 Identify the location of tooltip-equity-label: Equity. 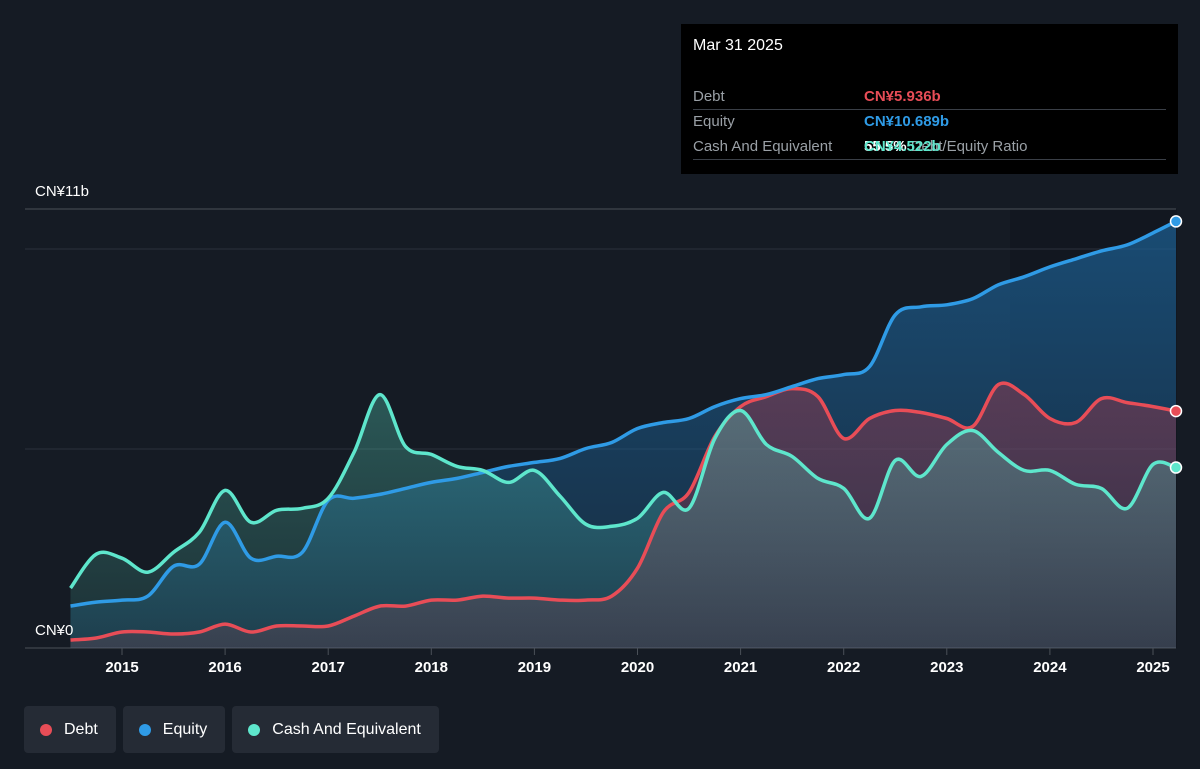
(714, 121).